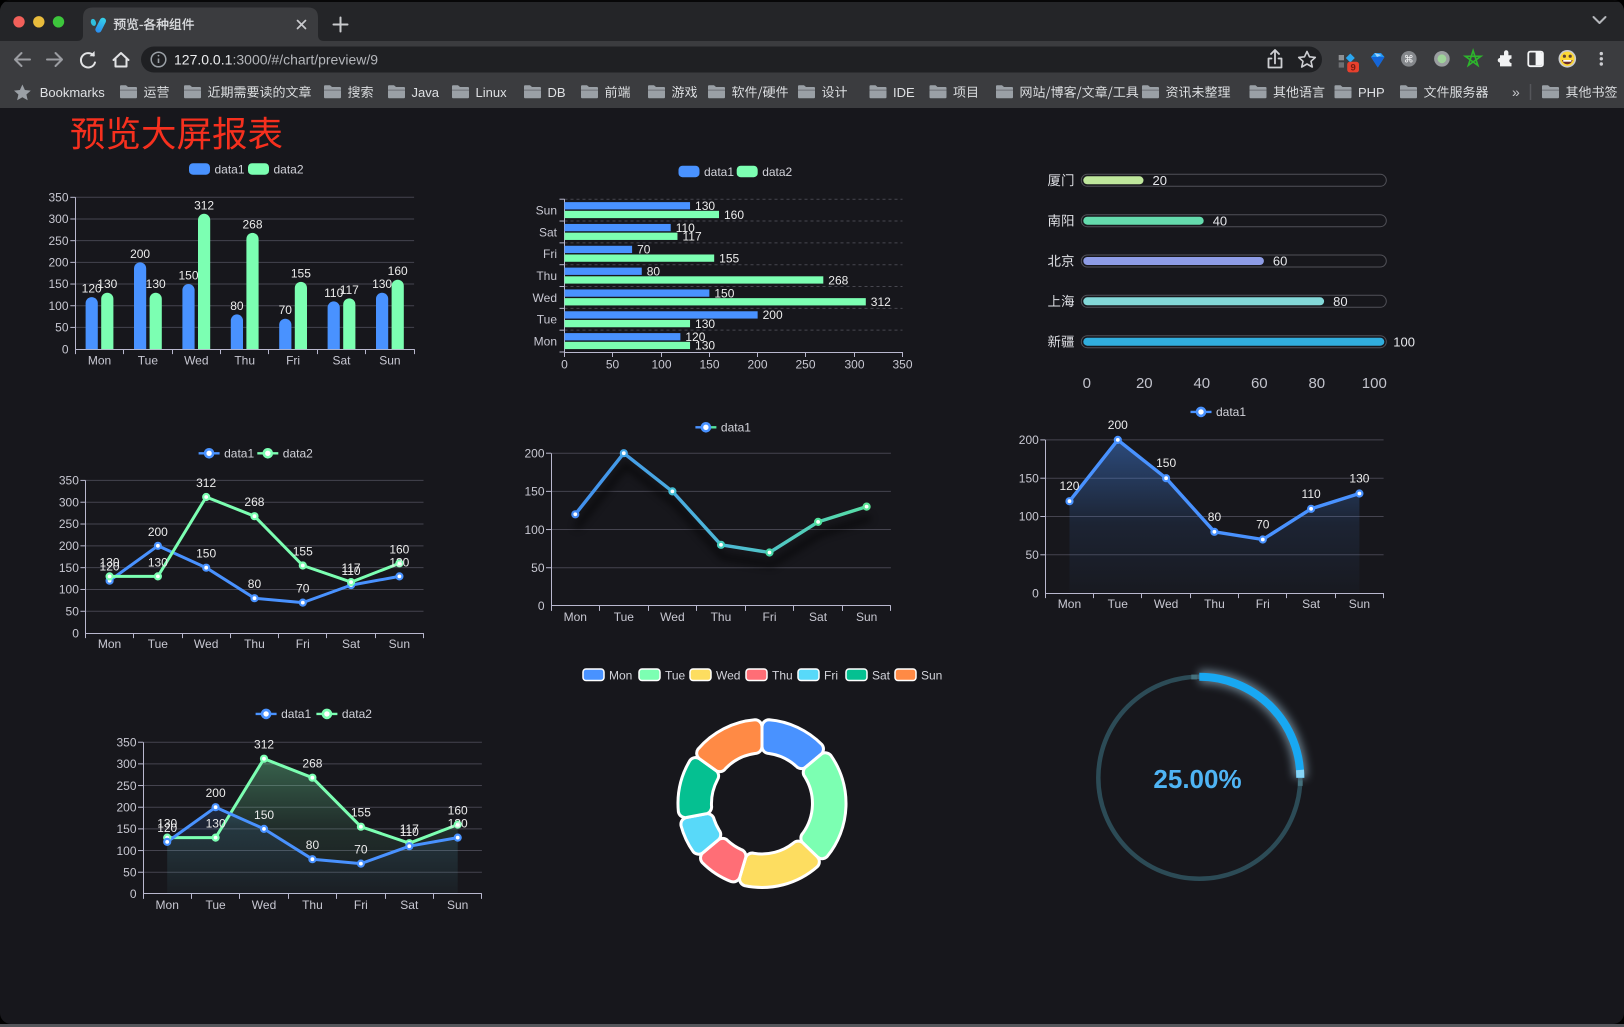 Image resolution: width=1624 pixels, height=1027 pixels. Describe the element at coordinates (1259, 383) in the screenshot. I see `svg-text: 60` at that location.